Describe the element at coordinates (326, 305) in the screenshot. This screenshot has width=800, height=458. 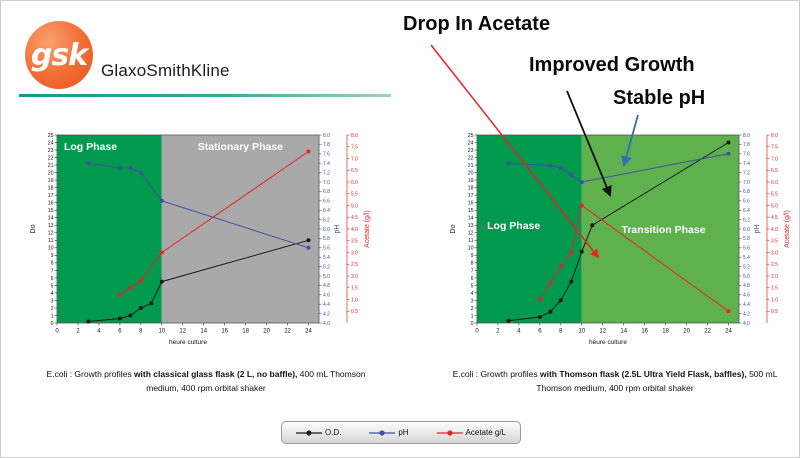
I see `svg-text: 4.4` at that location.